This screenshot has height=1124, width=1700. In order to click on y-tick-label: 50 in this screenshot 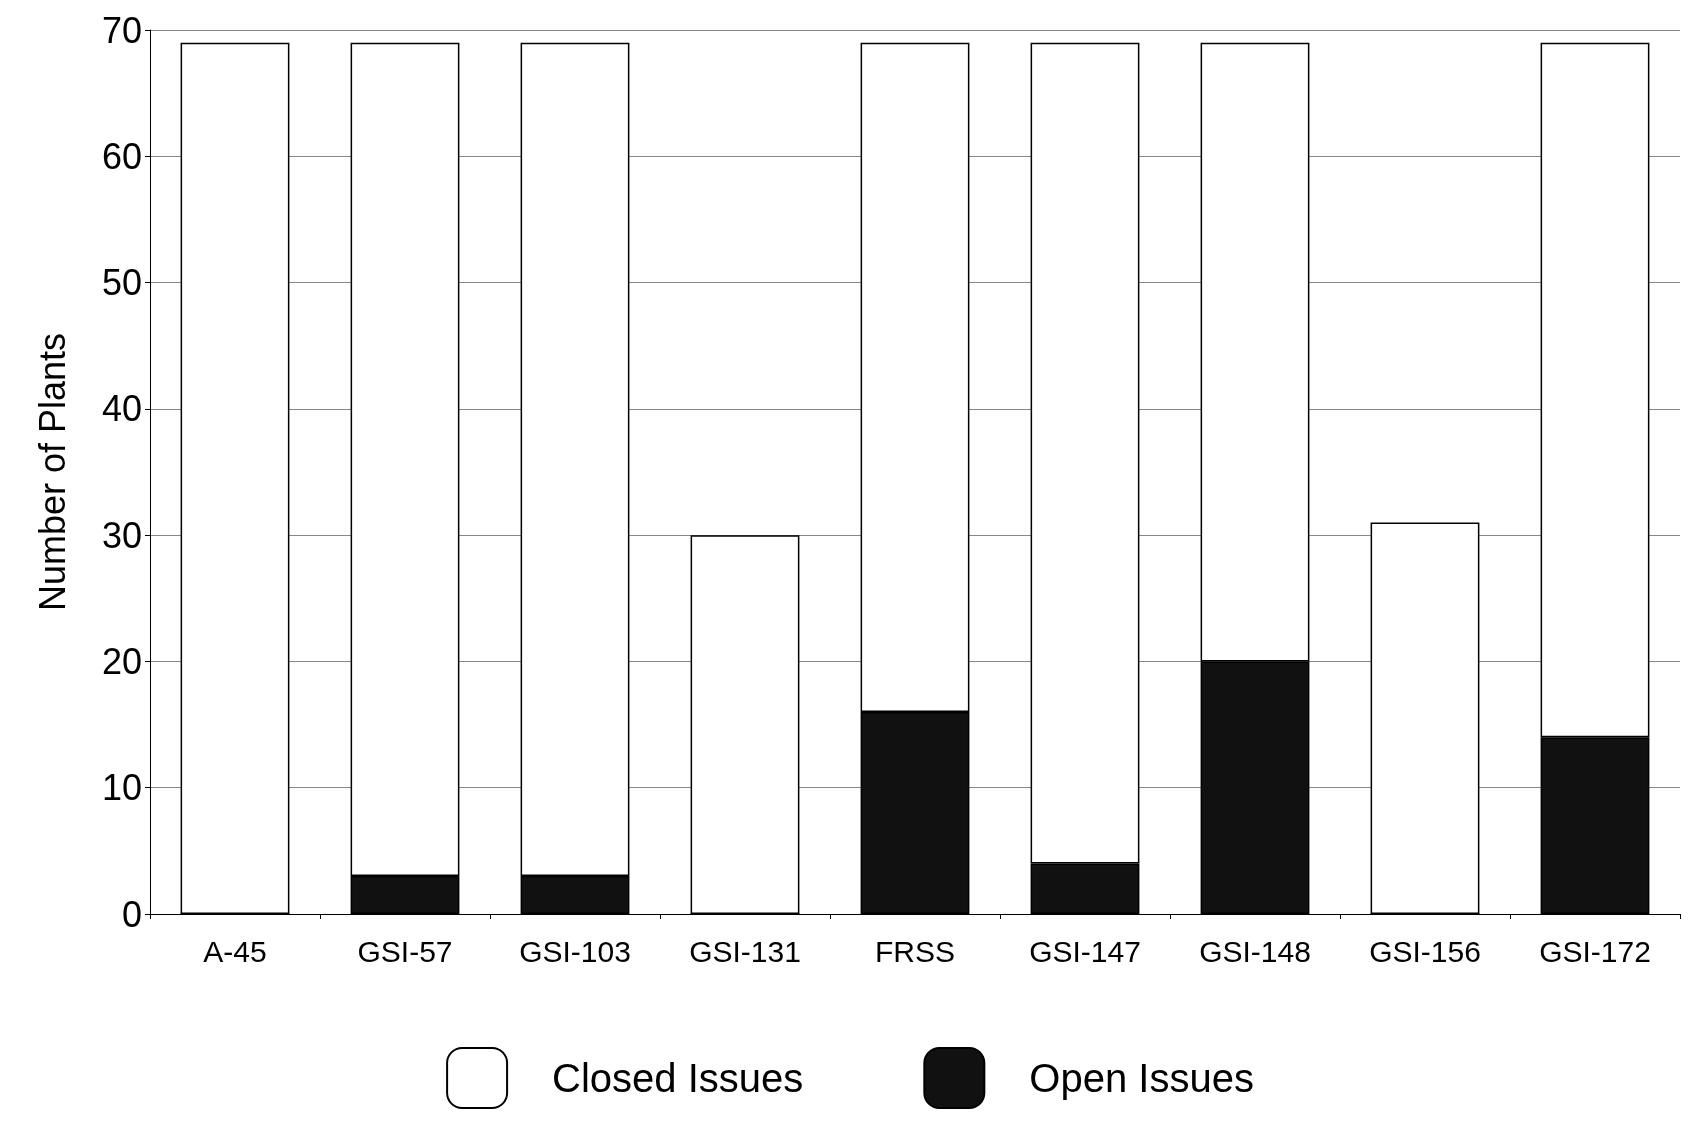, I will do `click(121, 283)`.